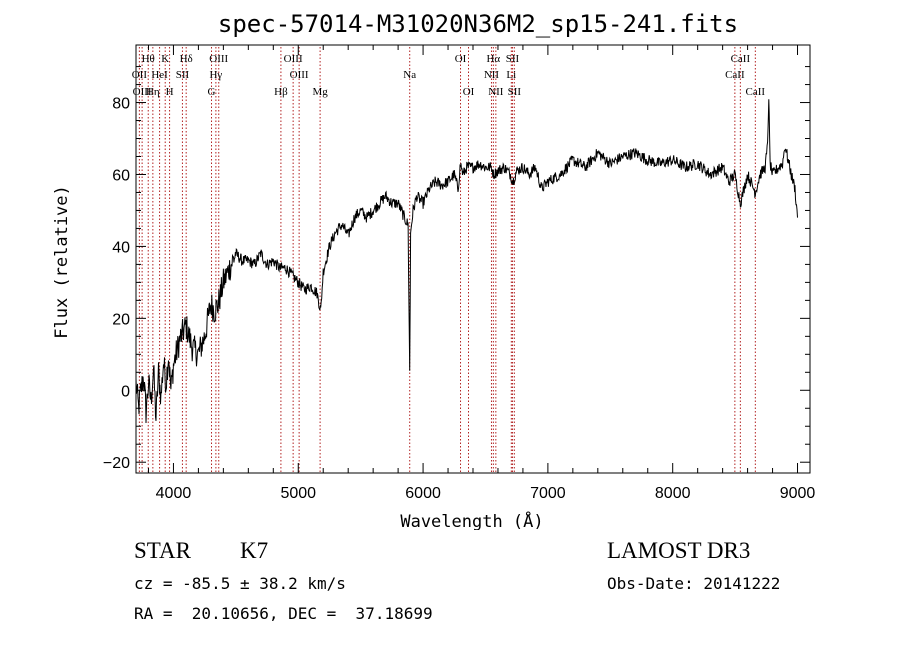 This screenshot has width=900, height=649. I want to click on line-label-14: Hβ, so click(281, 92).